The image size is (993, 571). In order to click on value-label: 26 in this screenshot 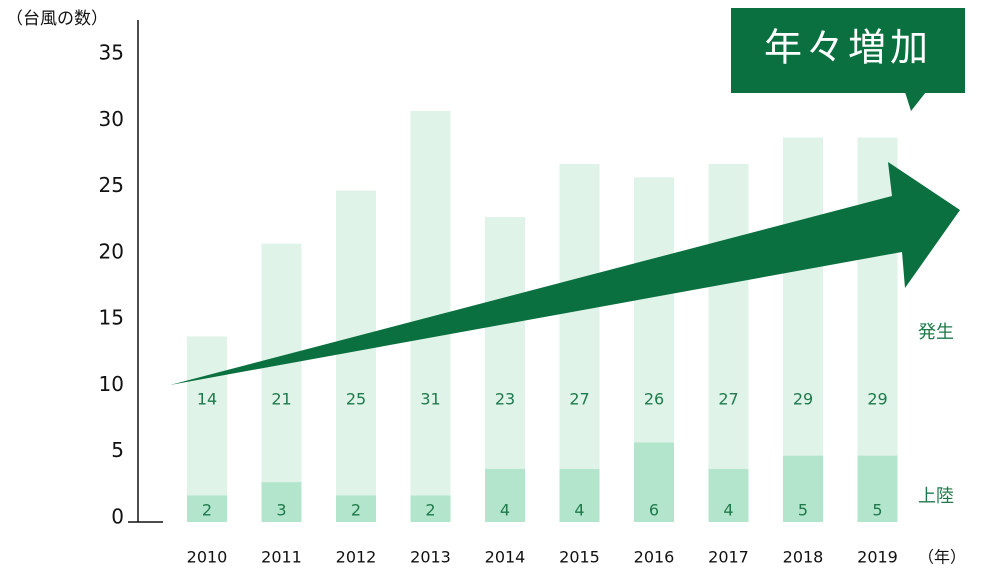, I will do `click(654, 399)`.